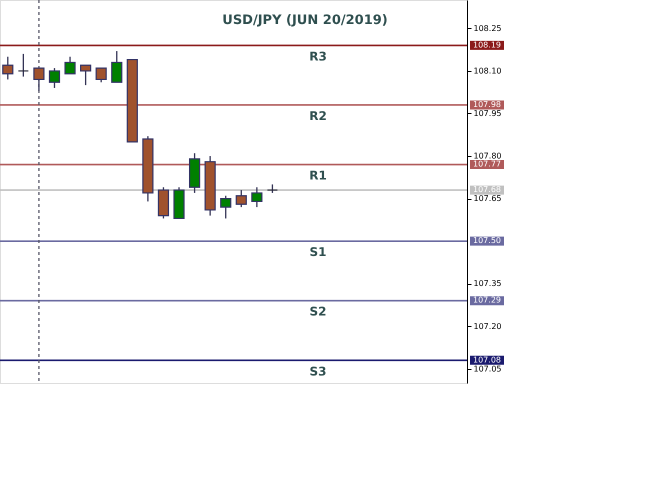 This screenshot has width=665, height=488. What do you see at coordinates (488, 369) in the screenshot?
I see `y-tick-label: 107.05` at bounding box center [488, 369].